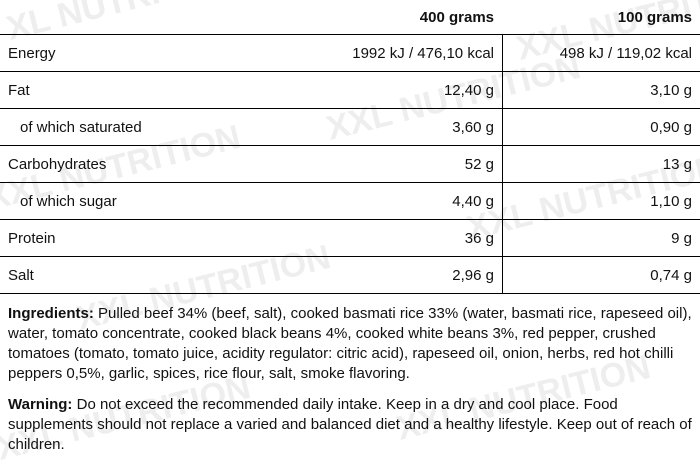  Describe the element at coordinates (601, 127) in the screenshot. I see `value-100g: 0,90 g` at that location.